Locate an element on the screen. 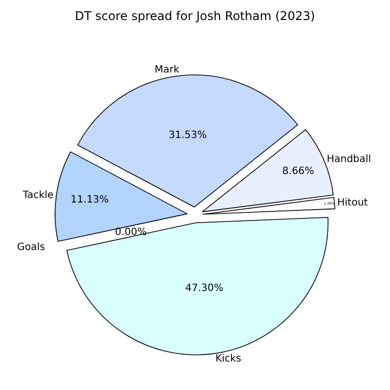  category-label: Goals is located at coordinates (31, 247).